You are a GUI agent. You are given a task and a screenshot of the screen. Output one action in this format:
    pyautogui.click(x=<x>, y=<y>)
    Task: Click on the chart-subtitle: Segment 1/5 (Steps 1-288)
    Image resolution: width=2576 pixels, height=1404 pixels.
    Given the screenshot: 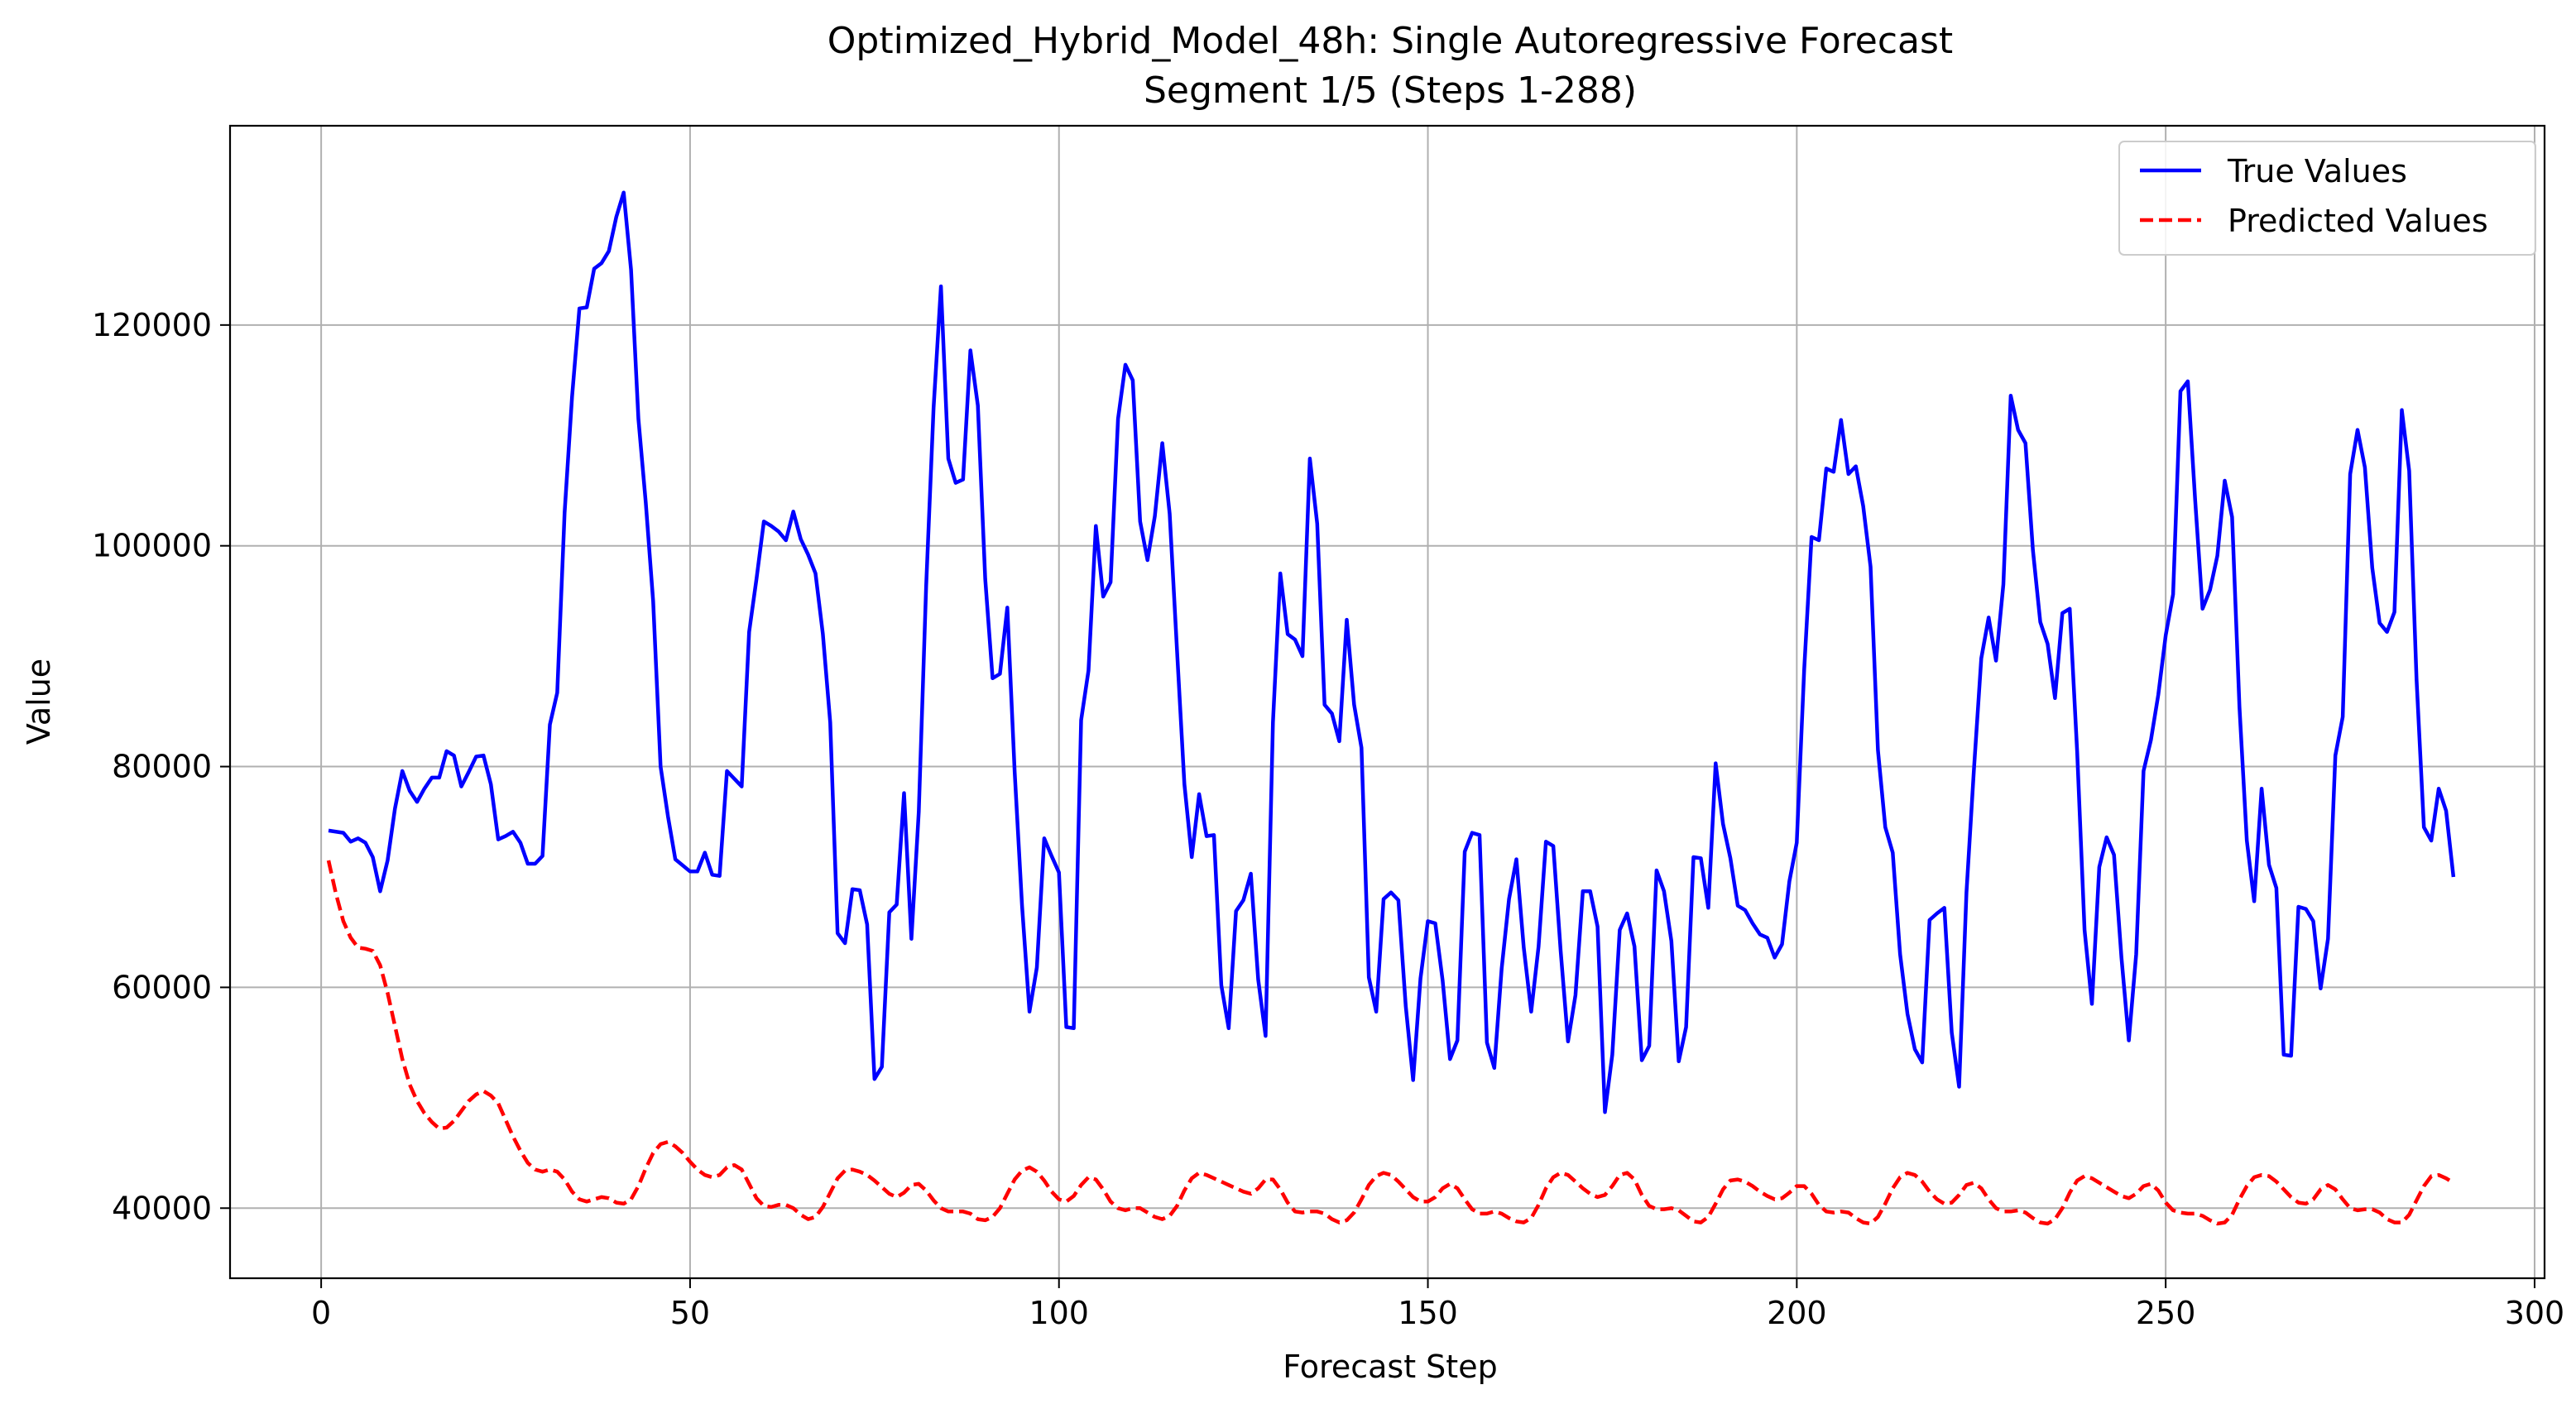 What is the action you would take?
    pyautogui.click(x=1391, y=90)
    